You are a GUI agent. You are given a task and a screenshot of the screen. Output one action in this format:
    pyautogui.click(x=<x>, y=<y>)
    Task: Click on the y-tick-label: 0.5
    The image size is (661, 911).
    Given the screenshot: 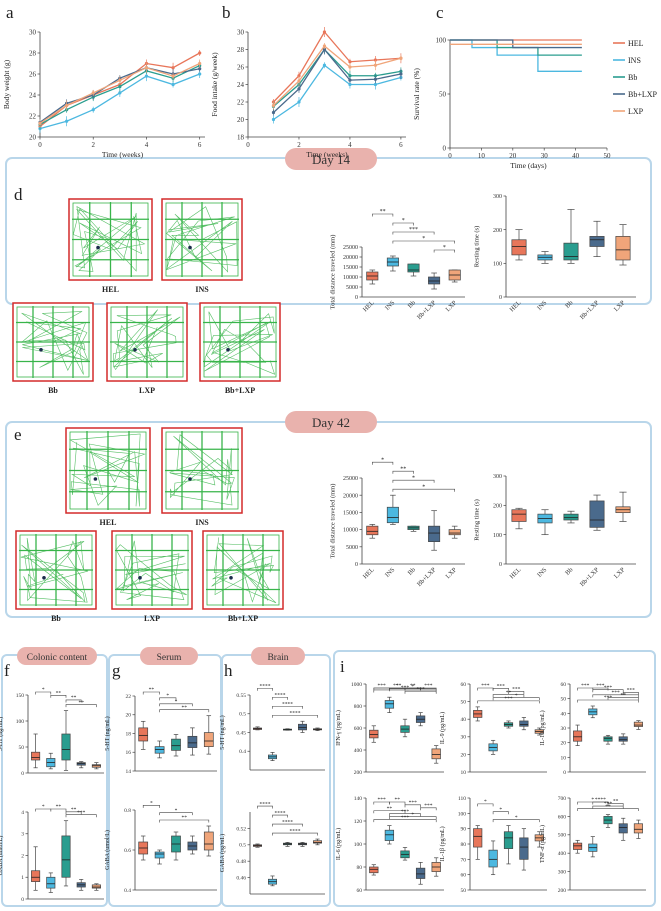 What is the action you would take?
    pyautogui.click(x=242, y=846)
    